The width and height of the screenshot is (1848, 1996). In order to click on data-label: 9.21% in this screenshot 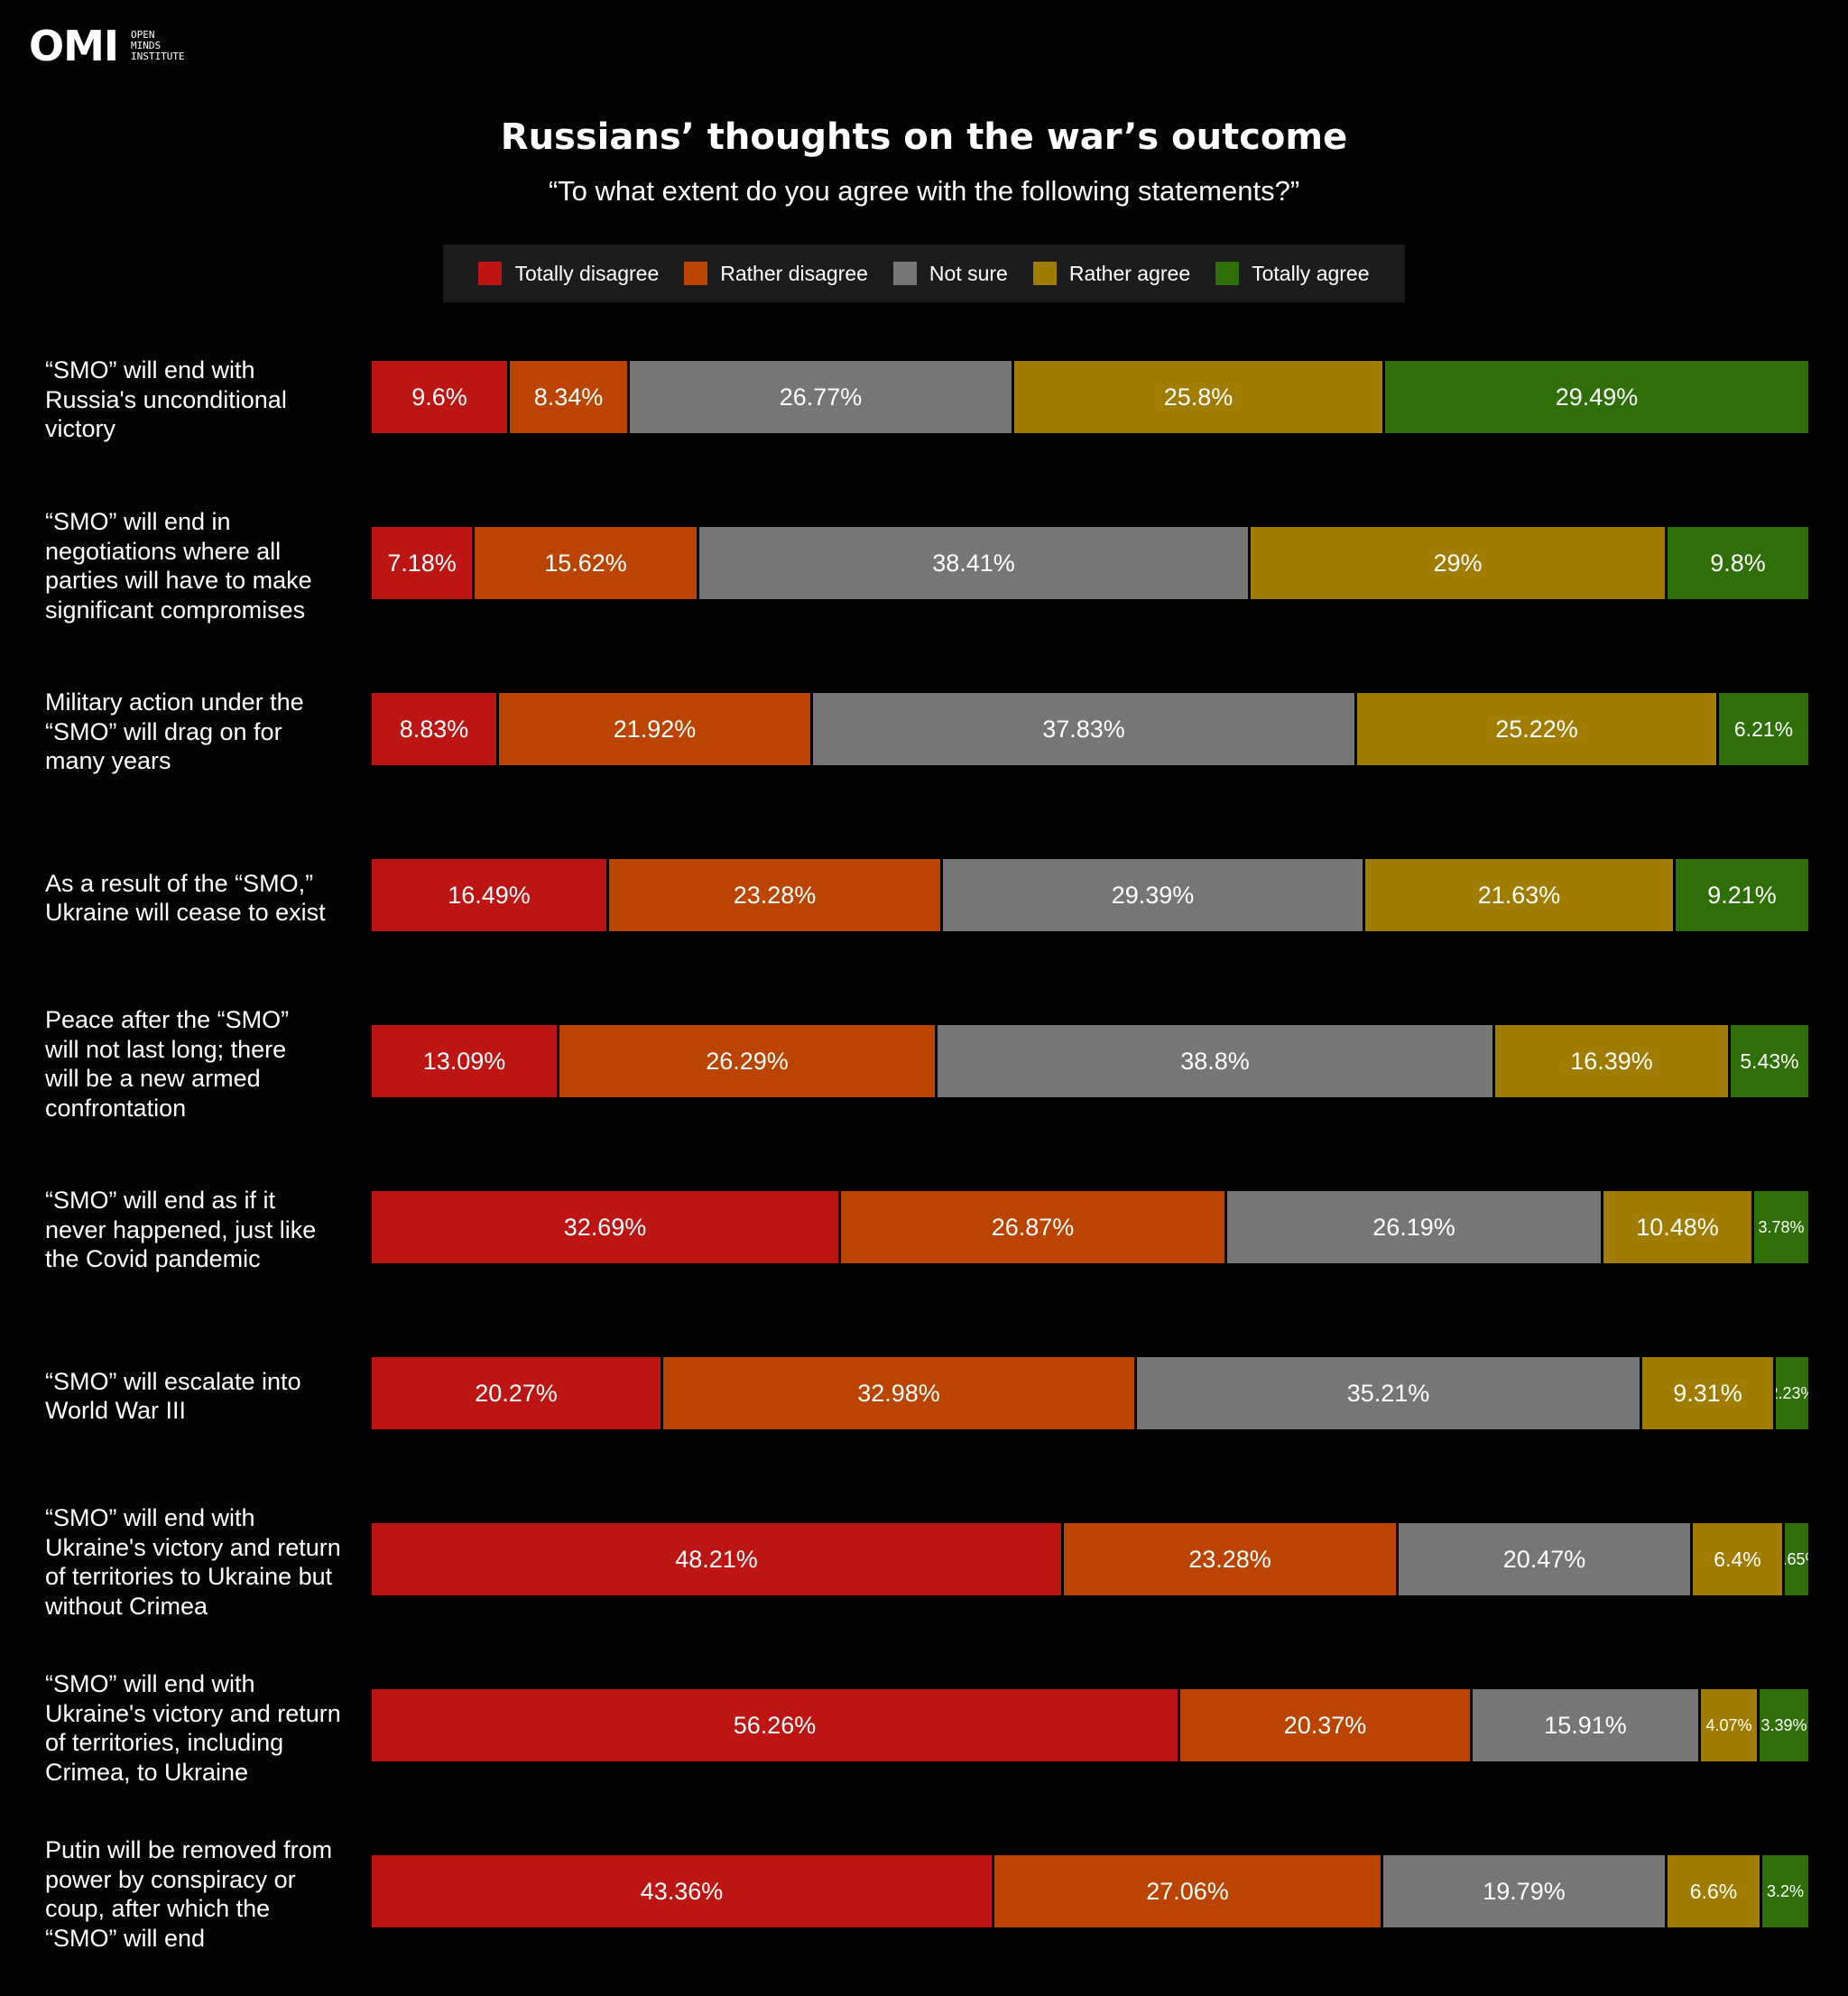, I will do `click(1742, 895)`.